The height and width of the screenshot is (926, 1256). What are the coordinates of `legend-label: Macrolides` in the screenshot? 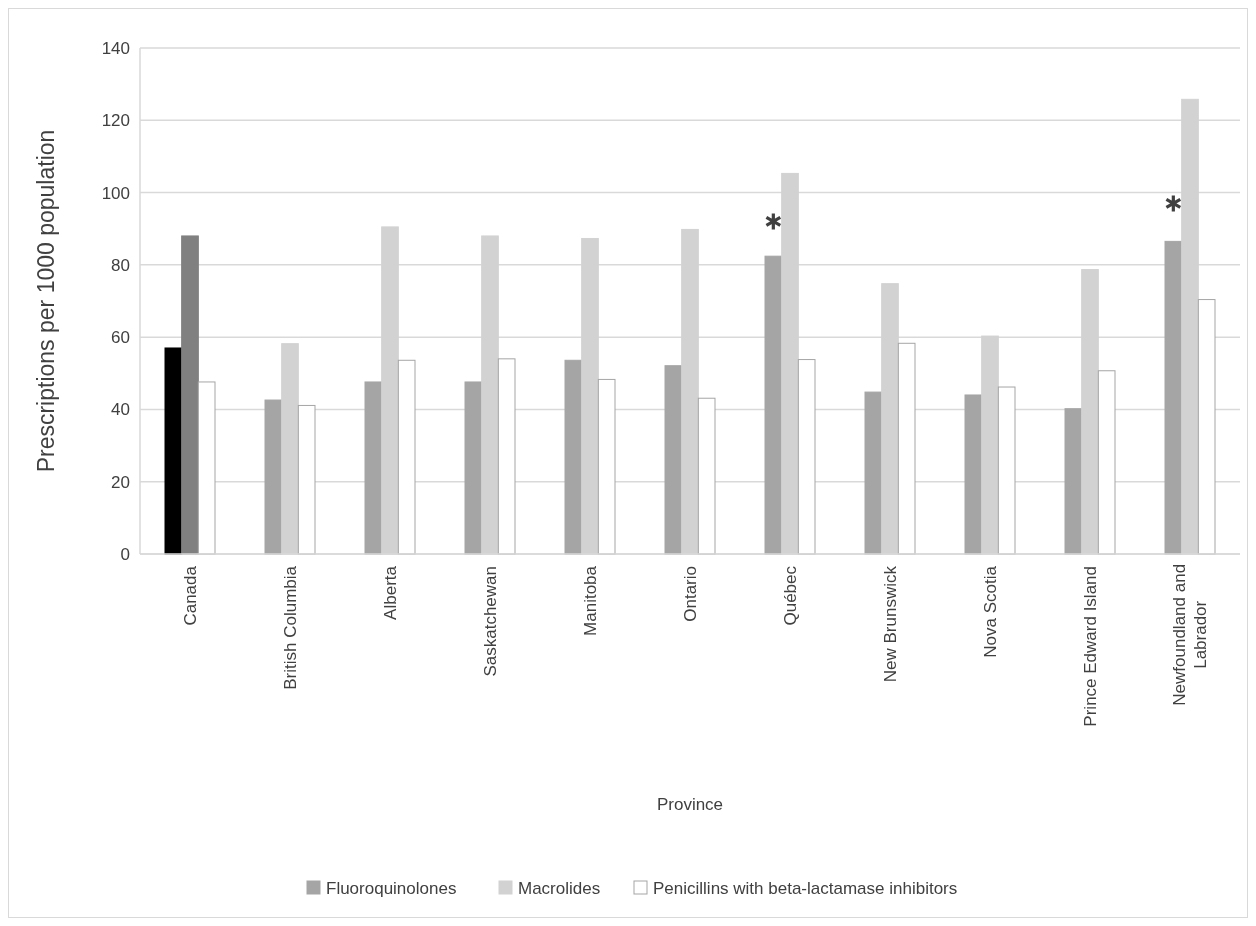 It's located at (559, 888).